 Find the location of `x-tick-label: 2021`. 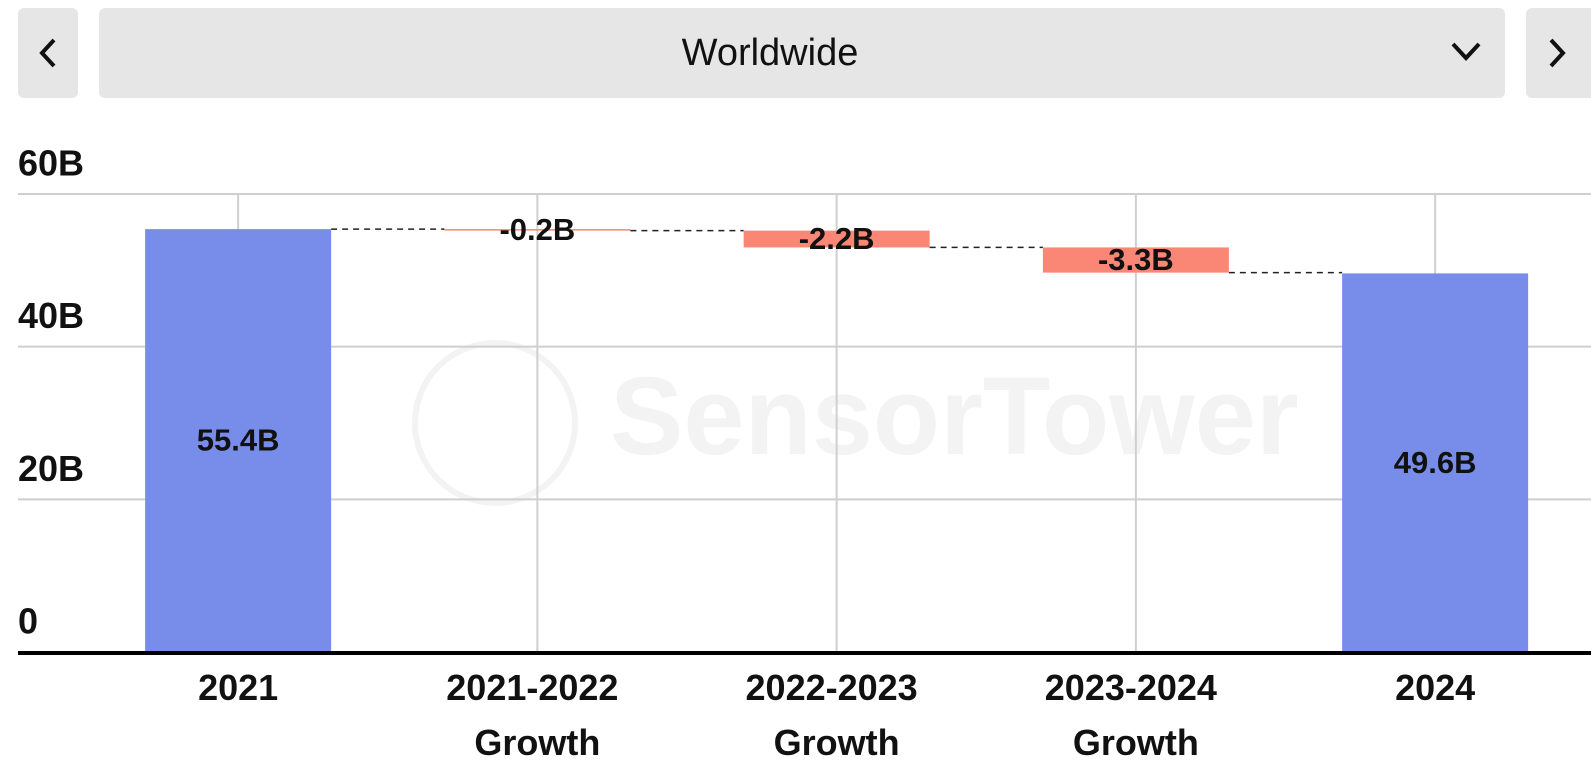

x-tick-label: 2021 is located at coordinates (238, 687).